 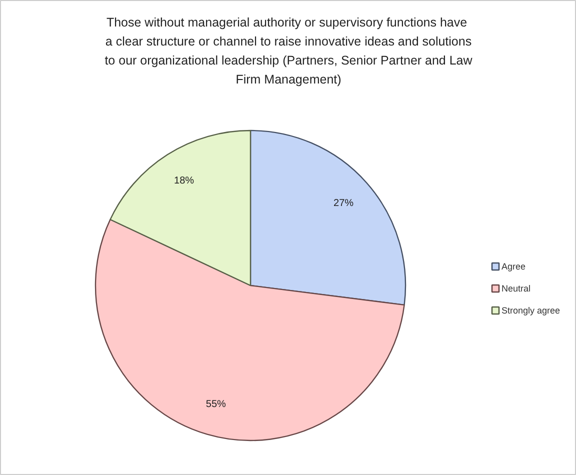 I want to click on legend-label: Strongly agree, so click(x=531, y=311).